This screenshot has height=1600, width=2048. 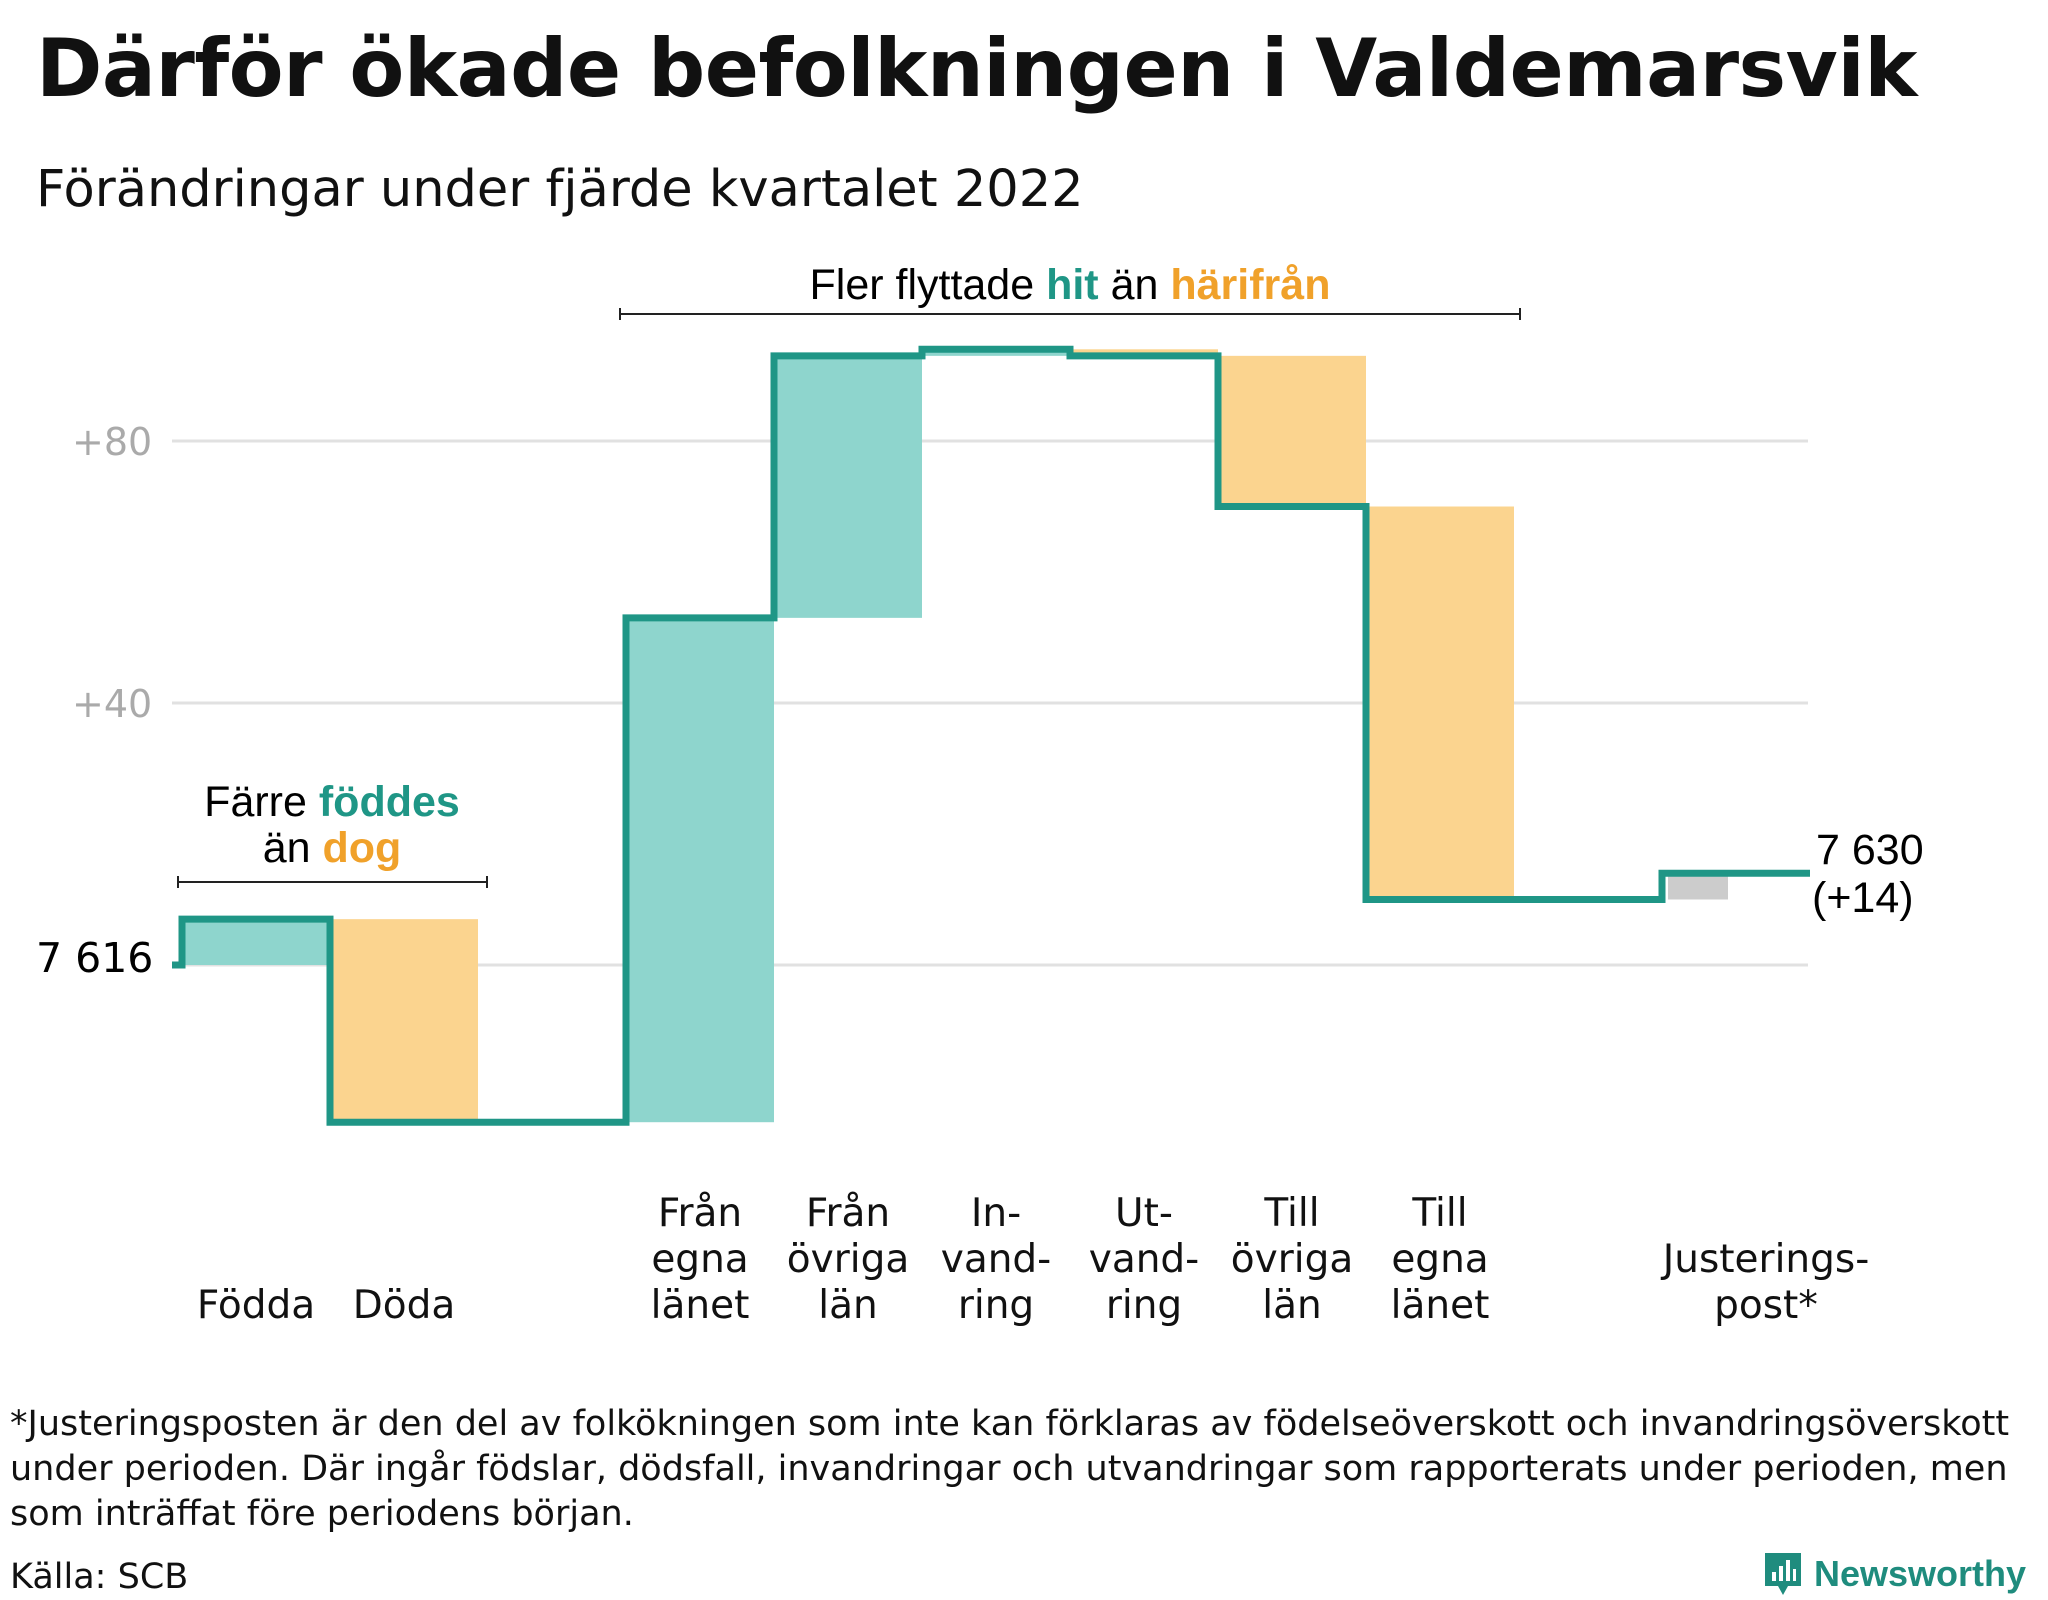 I want to click on y-tick-label: +80, so click(x=112, y=442).